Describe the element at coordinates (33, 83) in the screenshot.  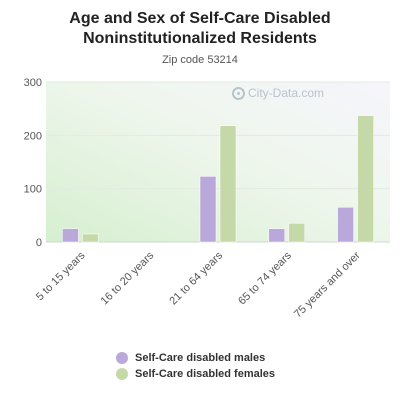
I see `y-tick-label: 300` at that location.